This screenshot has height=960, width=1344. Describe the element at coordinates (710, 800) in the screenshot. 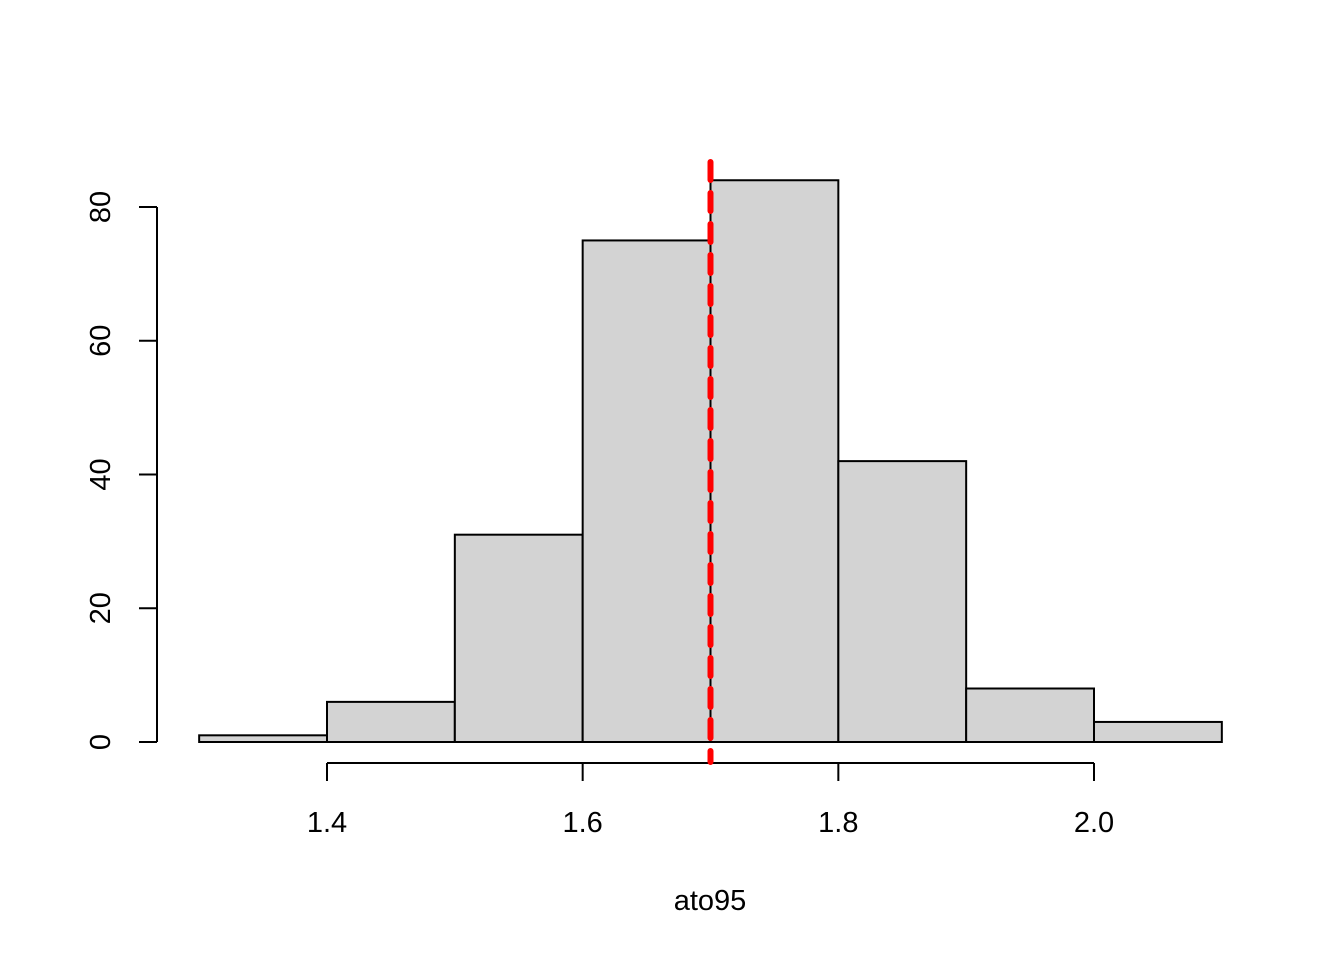

I see `x-axis: 1.4 1.6 1.8 2.0` at that location.